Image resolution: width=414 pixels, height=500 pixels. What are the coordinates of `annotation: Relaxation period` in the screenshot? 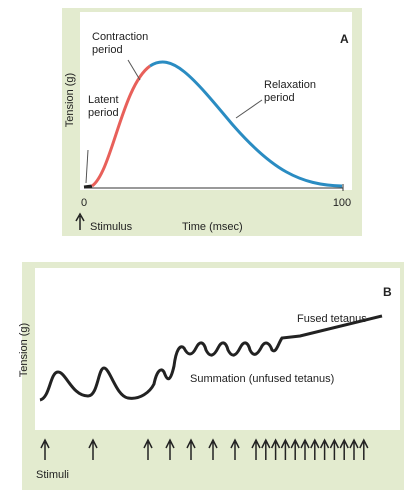 It's located at (290, 91).